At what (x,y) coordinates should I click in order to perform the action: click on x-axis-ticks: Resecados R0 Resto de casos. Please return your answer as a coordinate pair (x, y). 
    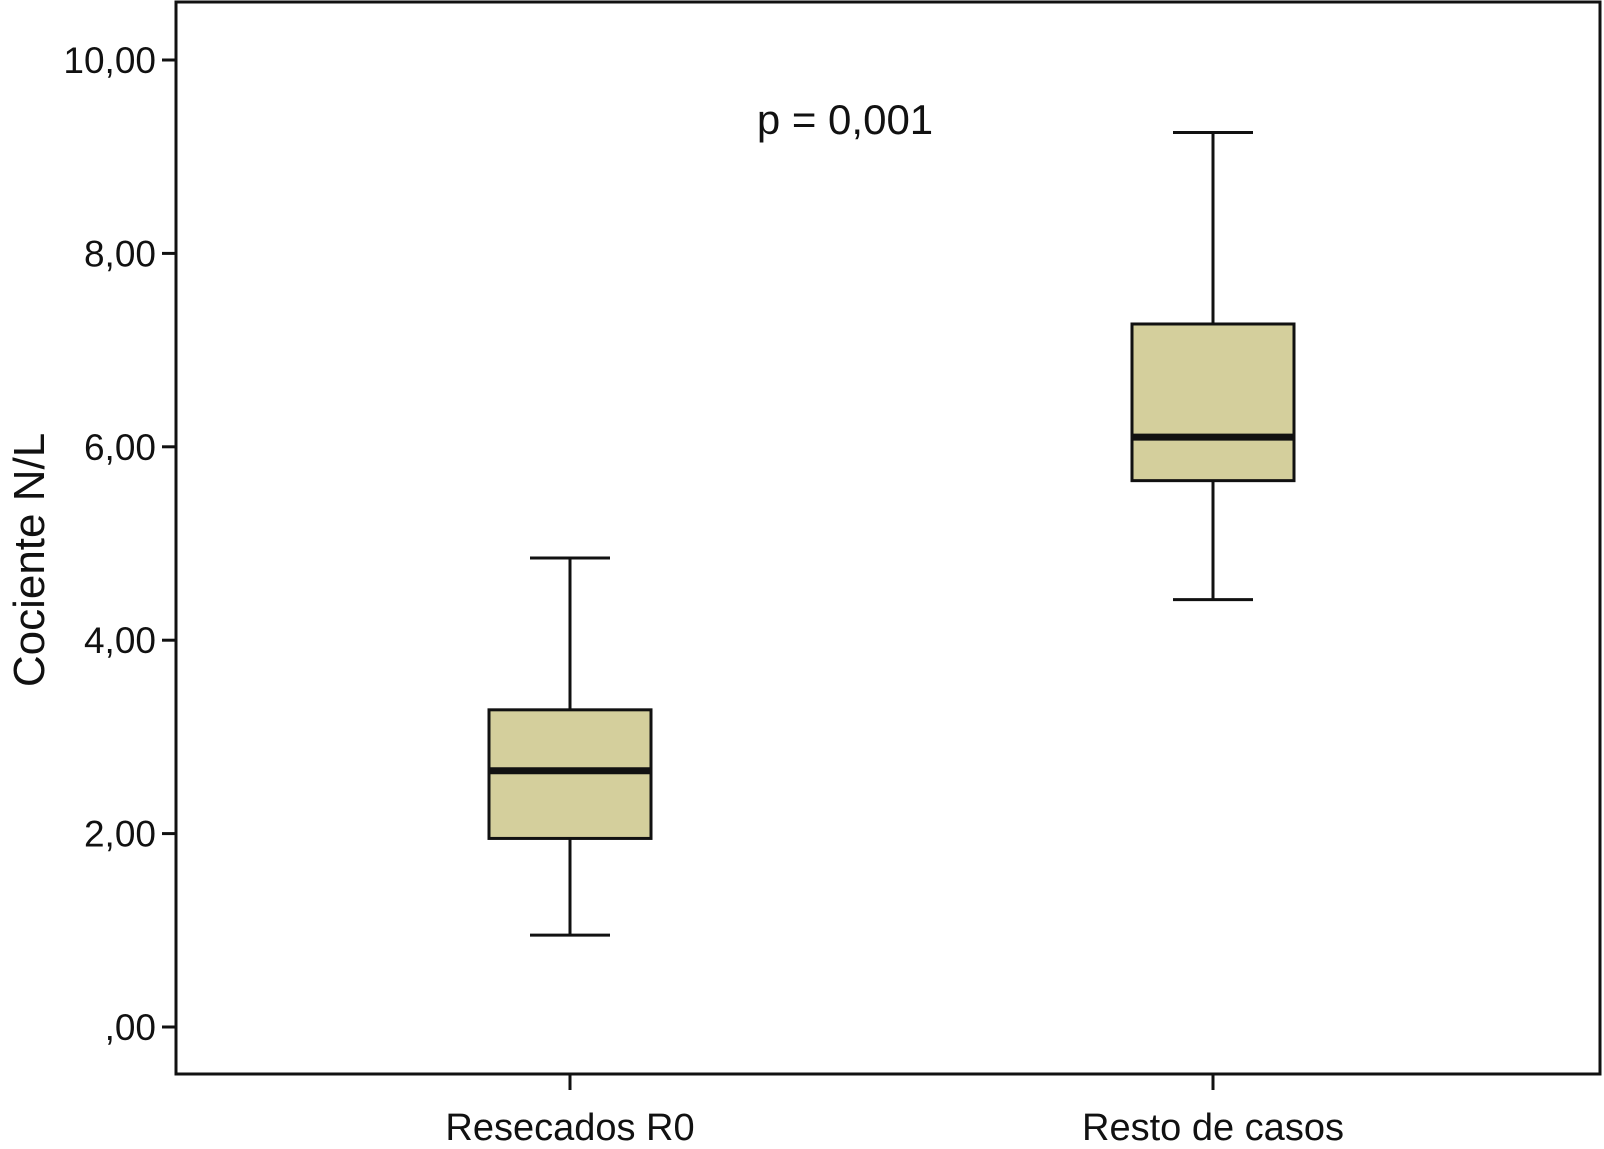
    Looking at the image, I should click on (894, 1111).